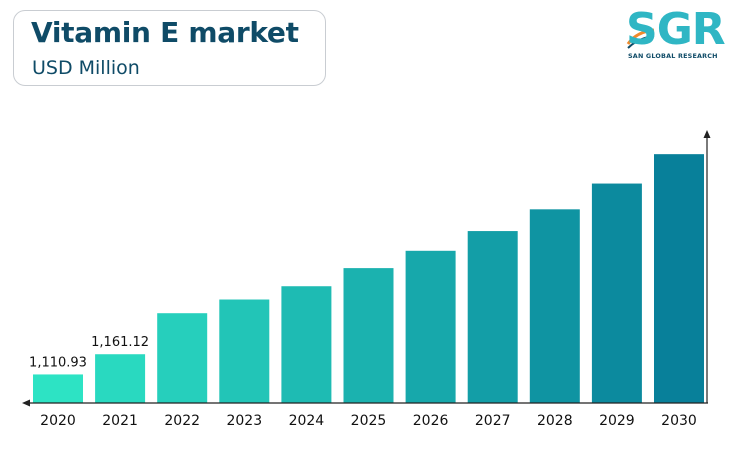 Image resolution: width=735 pixels, height=450 pixels. Describe the element at coordinates (306, 344) in the screenshot. I see `bar-2024` at that location.